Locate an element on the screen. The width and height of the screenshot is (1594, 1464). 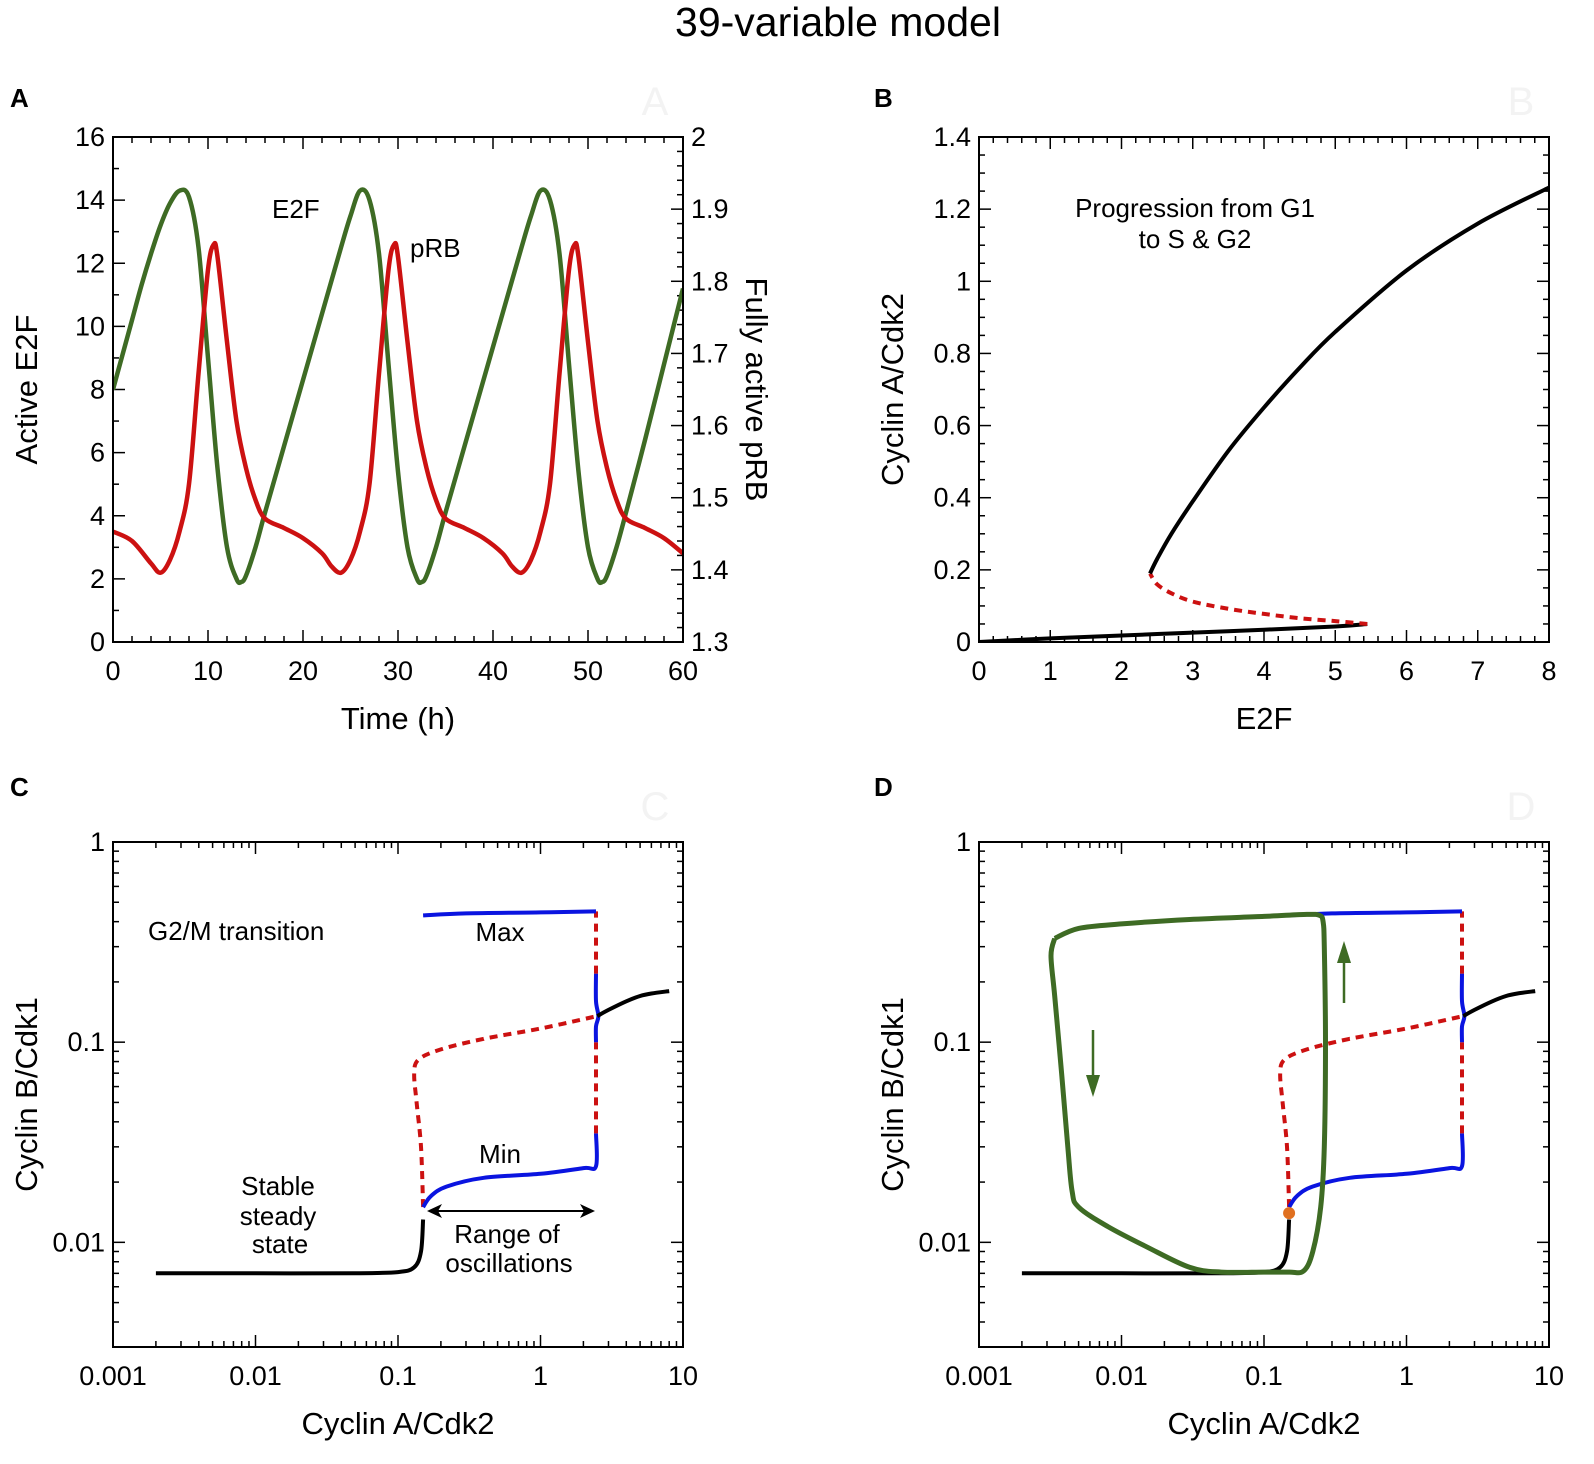
range-arrow is located at coordinates (511, 1211).